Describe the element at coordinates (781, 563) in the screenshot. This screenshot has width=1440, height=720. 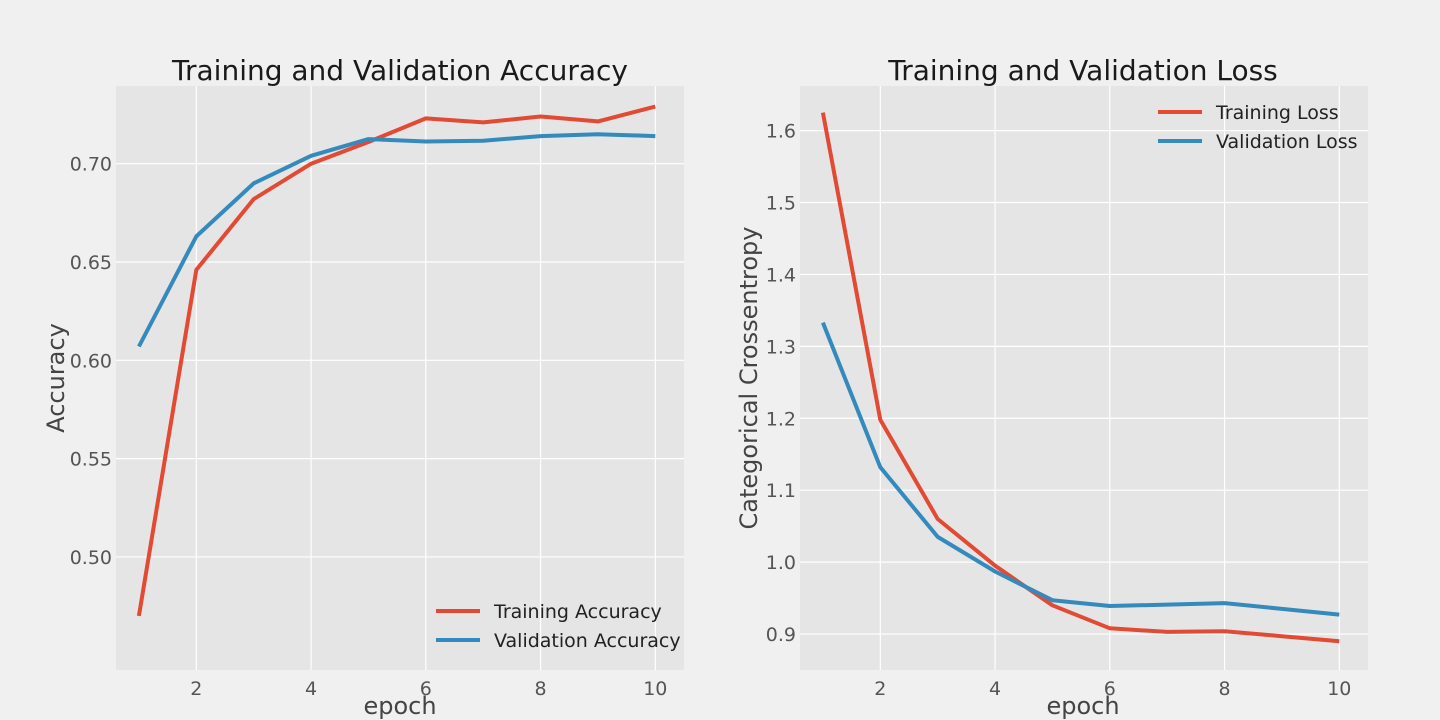
I see `y-tick-label: 1.0` at that location.